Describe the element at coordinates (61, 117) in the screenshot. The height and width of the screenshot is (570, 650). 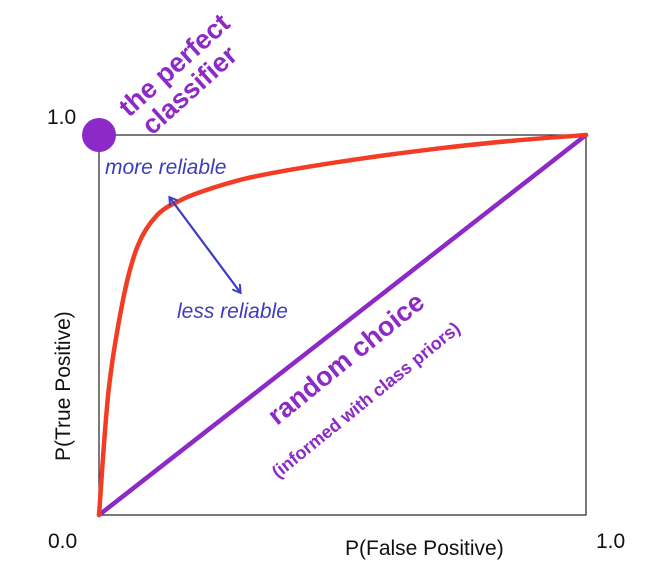
I see `y-tick-max: 1.0` at that location.